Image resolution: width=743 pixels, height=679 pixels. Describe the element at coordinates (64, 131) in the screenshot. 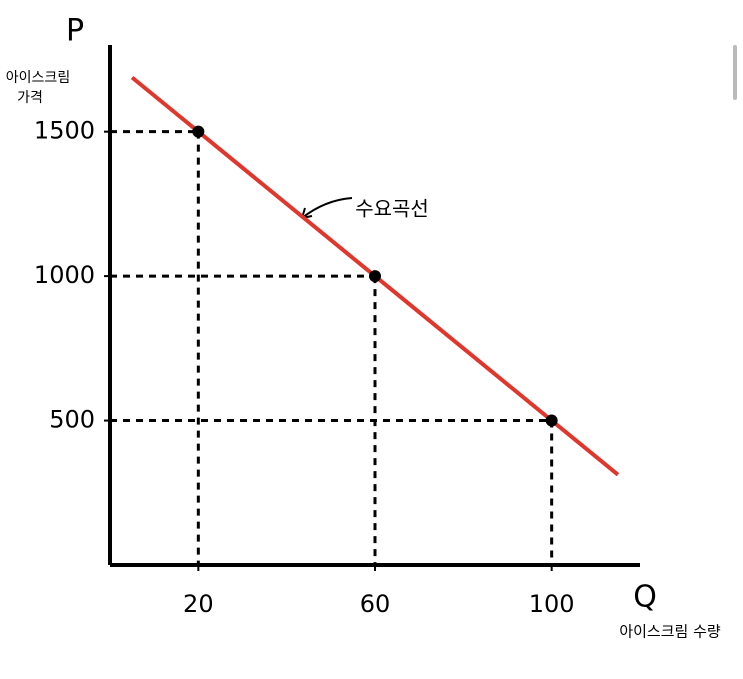

I see `y-tick-label: 1500` at that location.